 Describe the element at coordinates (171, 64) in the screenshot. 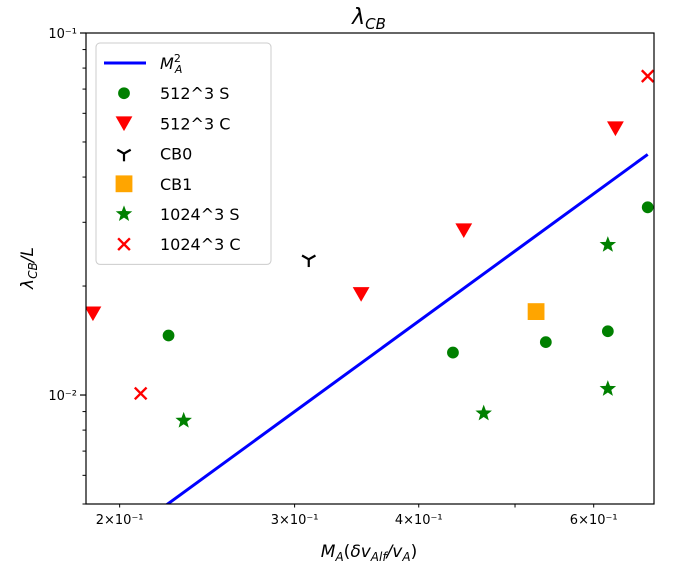

I see `svg-text:M2A: M2 A` at that location.